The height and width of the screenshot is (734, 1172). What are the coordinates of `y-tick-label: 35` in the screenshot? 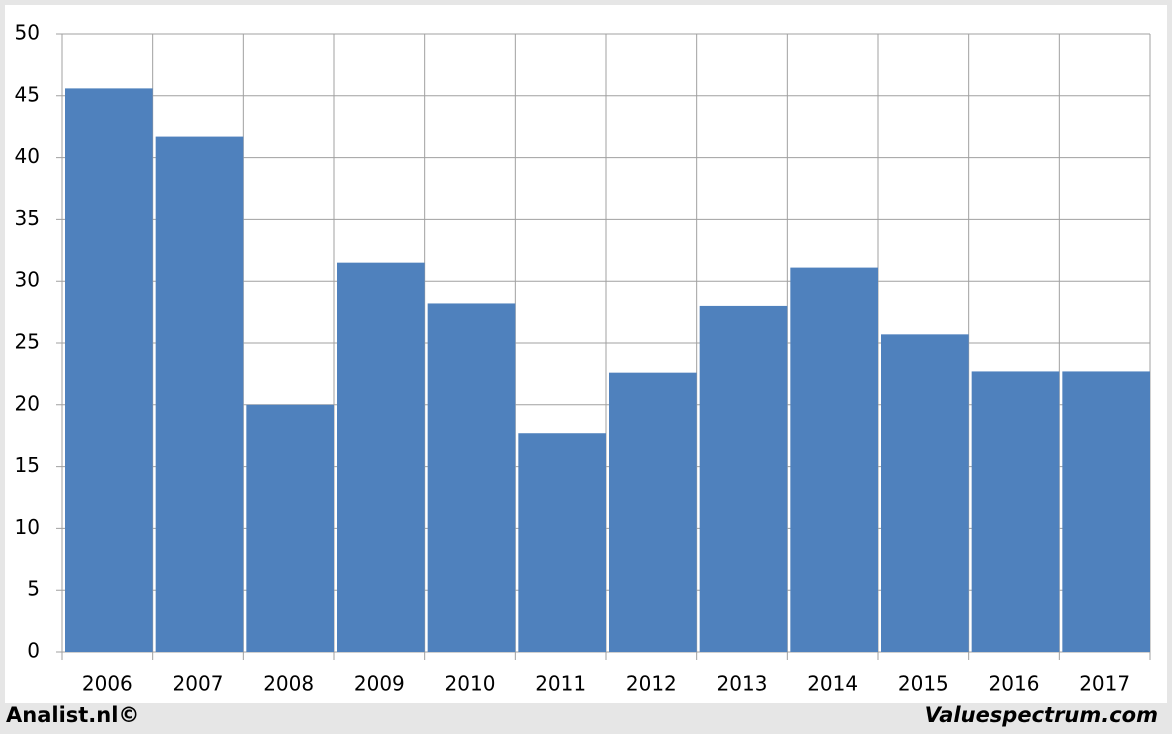 It's located at (27, 218).